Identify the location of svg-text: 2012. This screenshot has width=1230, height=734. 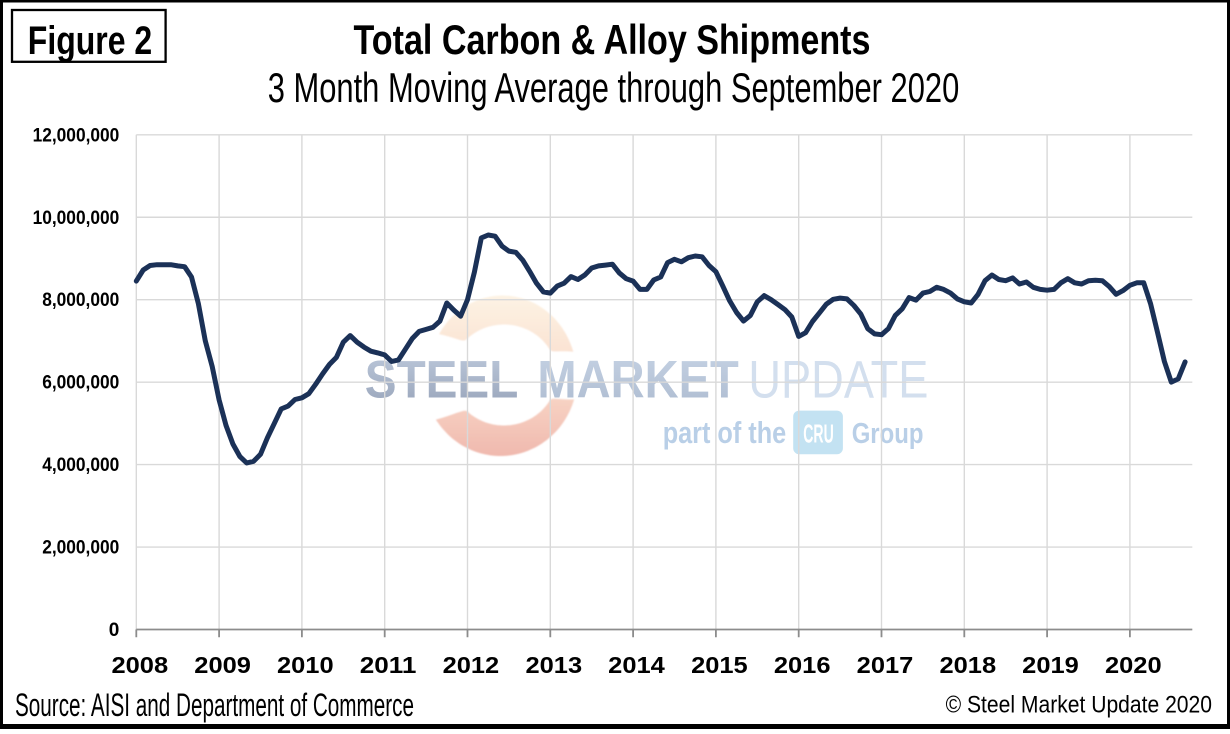
(471, 665).